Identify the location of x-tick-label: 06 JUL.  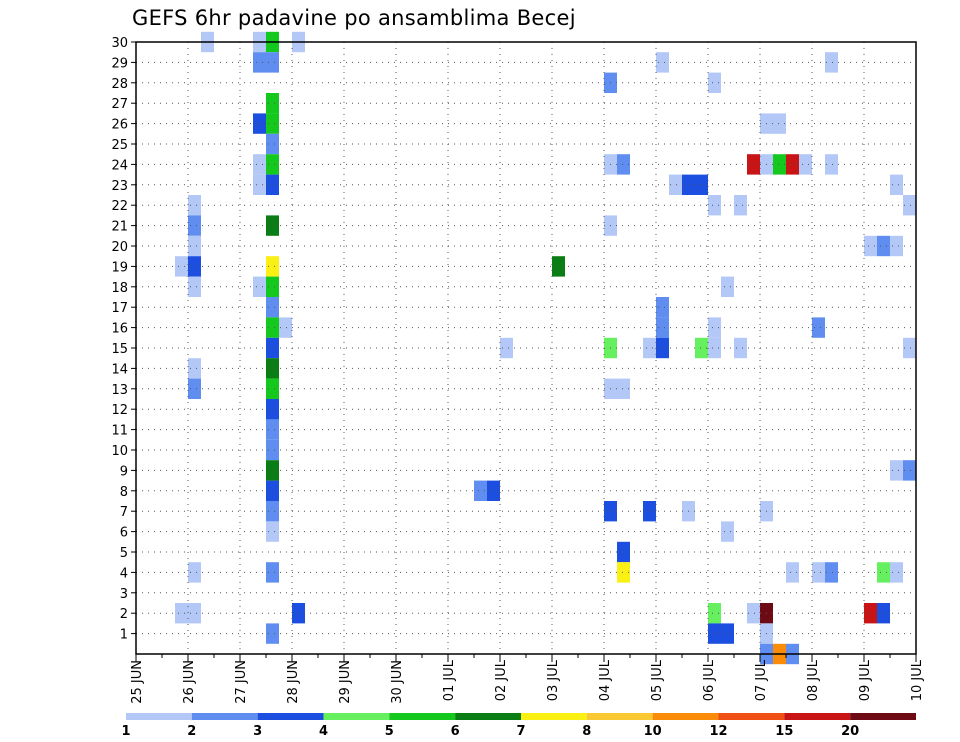
(709, 680).